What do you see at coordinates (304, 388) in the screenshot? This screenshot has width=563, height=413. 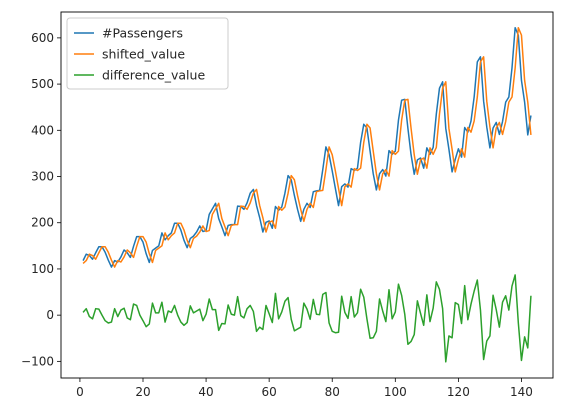 I see `x-axis: 0 20 40 60 80 100 120 140` at bounding box center [304, 388].